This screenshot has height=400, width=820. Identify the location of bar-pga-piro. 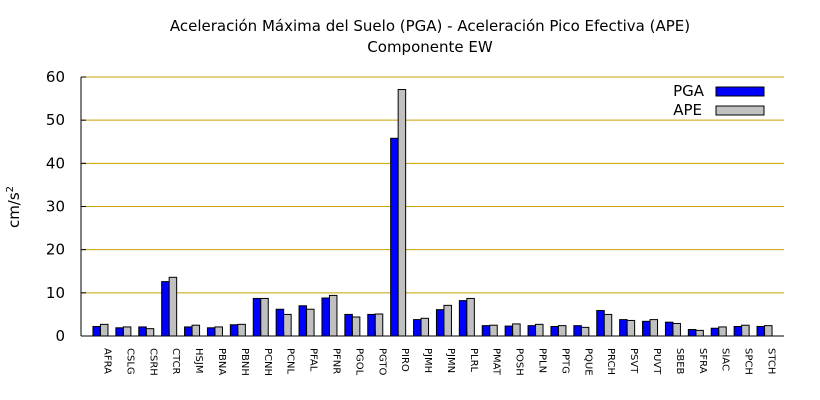
(394, 237).